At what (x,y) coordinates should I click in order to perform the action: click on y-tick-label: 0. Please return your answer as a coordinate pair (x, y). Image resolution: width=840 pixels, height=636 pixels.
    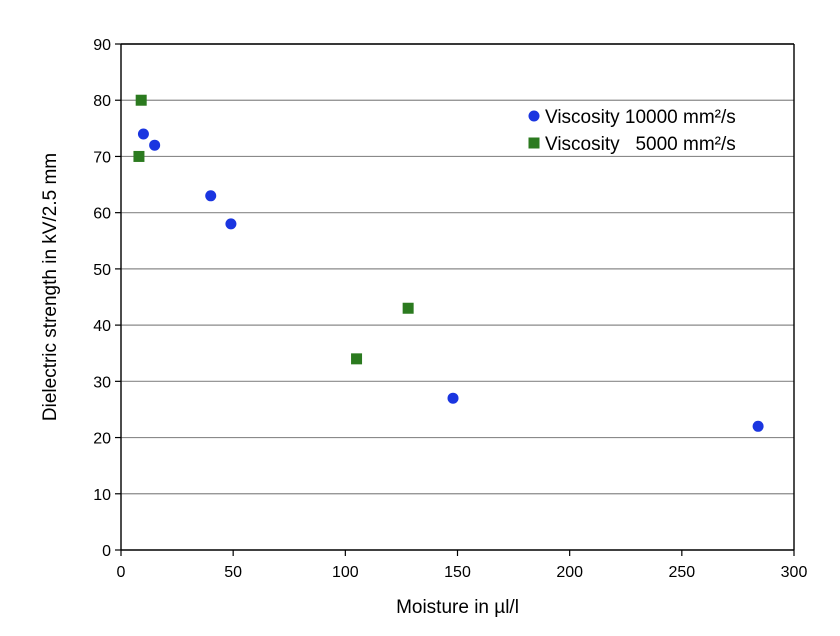
    Looking at the image, I should click on (106, 551).